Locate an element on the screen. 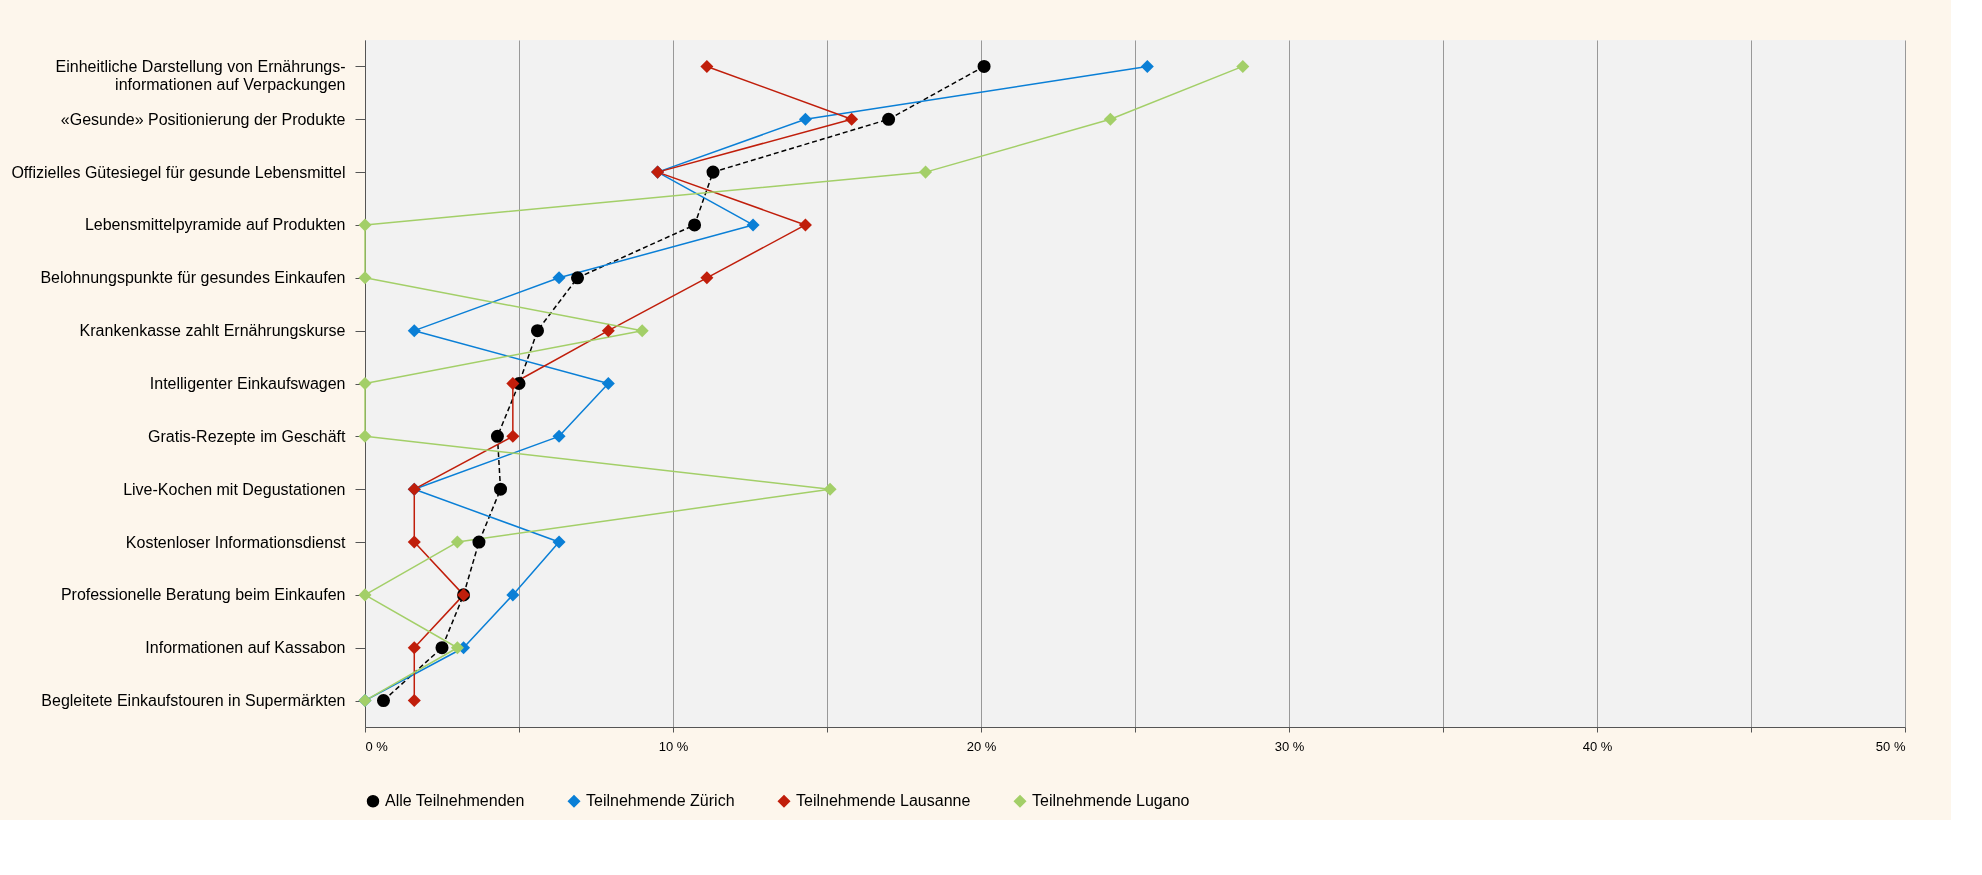  y-tick-label: Intelligenter Einkaufswagen is located at coordinates (247, 383).